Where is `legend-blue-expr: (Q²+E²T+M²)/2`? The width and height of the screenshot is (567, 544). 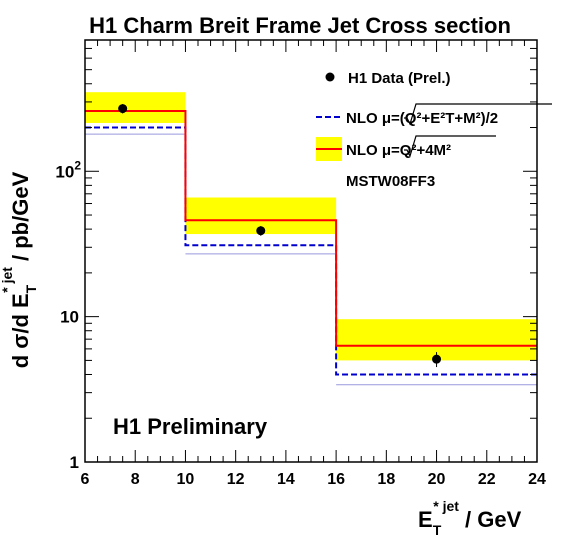 legend-blue-expr: (Q²+E²T+M²)/2 is located at coordinates (449, 118).